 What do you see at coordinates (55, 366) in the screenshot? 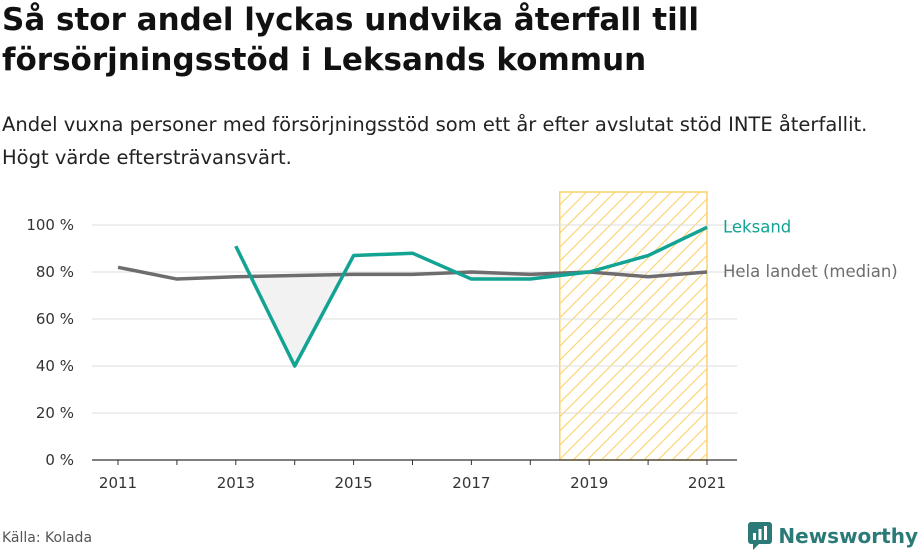
I see `y-tick-label: 40 %` at bounding box center [55, 366].